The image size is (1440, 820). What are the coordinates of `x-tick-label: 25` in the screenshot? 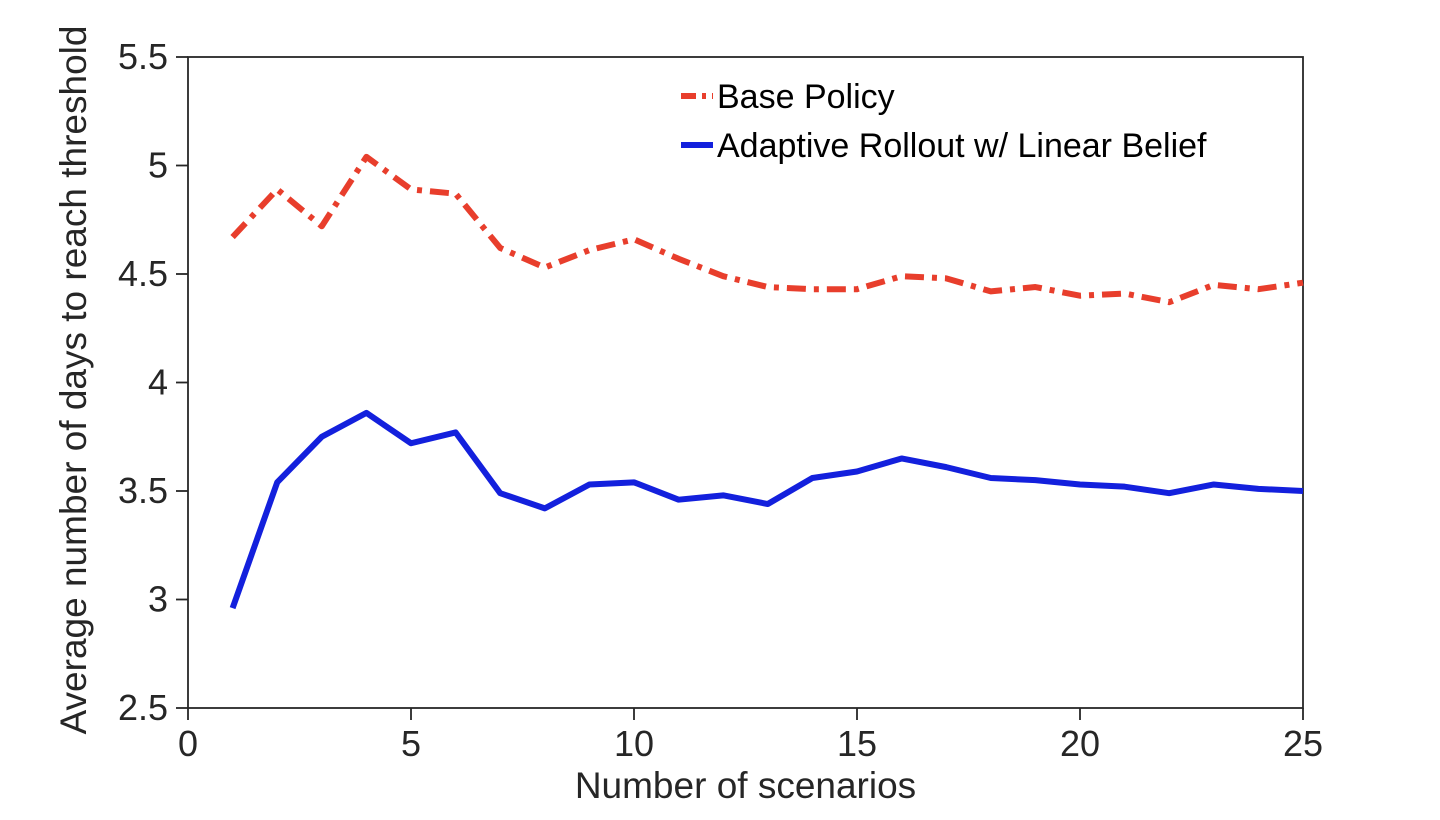 It's located at (1303, 743).